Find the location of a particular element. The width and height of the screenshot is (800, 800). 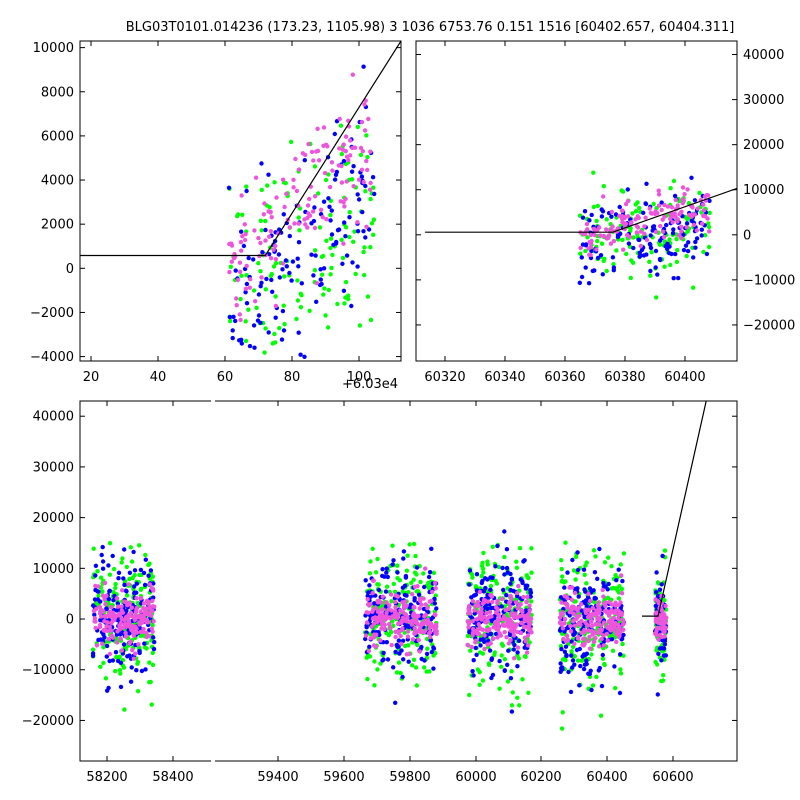

x-tick-label: 59400 is located at coordinates (277, 777).